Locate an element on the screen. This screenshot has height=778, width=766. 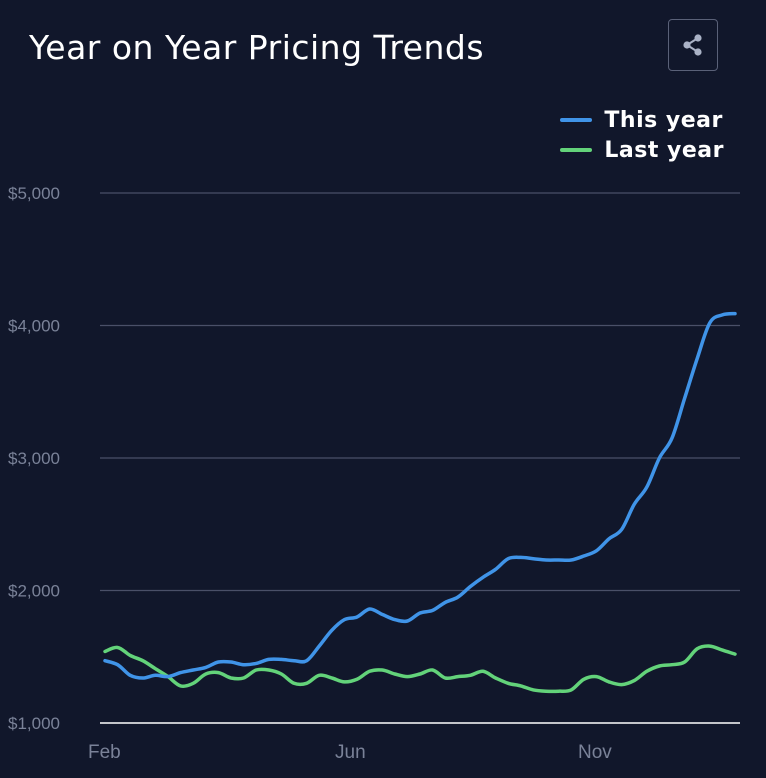
legend-label-last-year: Last year is located at coordinates (664, 150).